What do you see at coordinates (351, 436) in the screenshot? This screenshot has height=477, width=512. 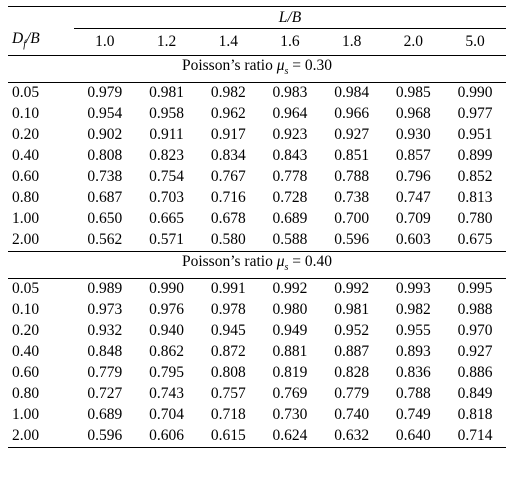 I see `table-cell: 0.632` at bounding box center [351, 436].